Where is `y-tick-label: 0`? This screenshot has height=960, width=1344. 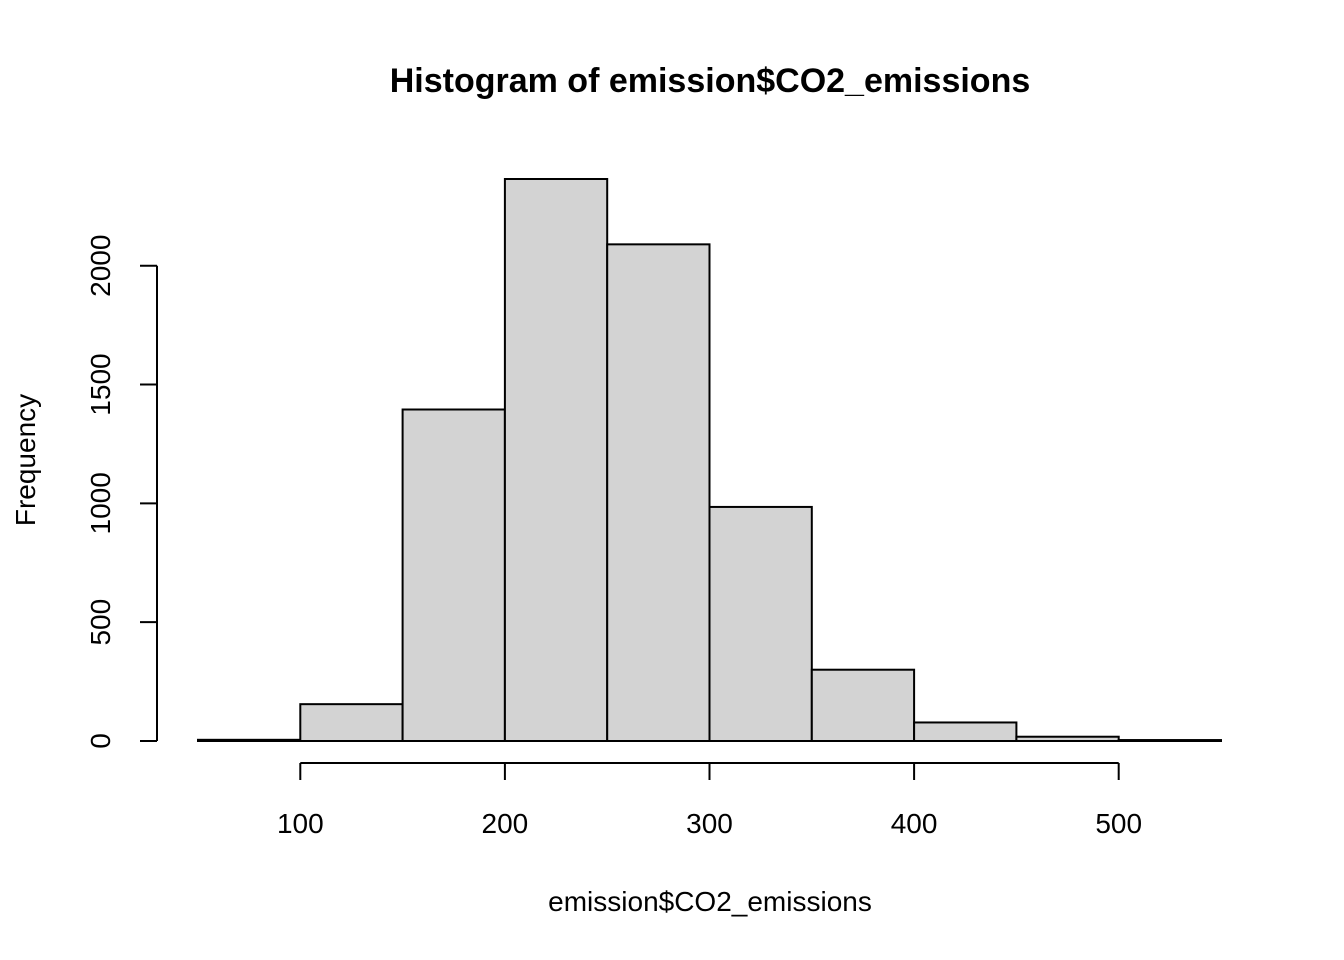 y-tick-label: 0 is located at coordinates (100, 741).